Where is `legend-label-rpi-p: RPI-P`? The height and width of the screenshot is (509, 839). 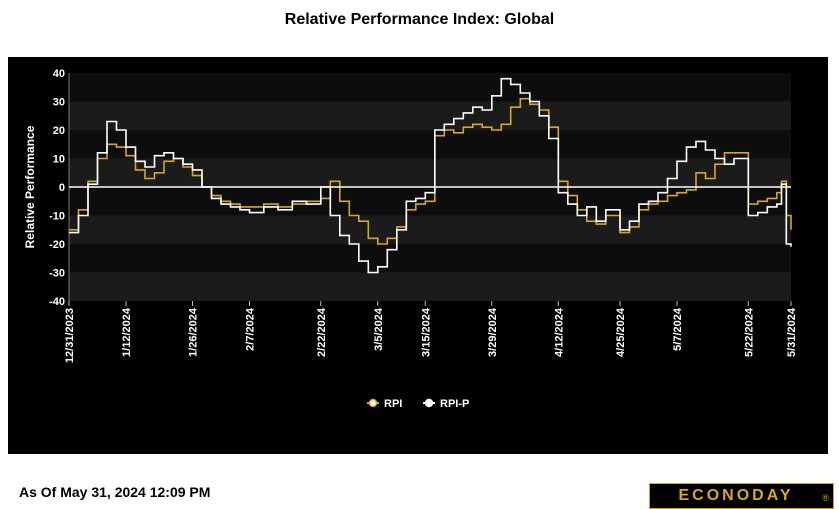
legend-label-rpi-p: RPI-P is located at coordinates (454, 404).